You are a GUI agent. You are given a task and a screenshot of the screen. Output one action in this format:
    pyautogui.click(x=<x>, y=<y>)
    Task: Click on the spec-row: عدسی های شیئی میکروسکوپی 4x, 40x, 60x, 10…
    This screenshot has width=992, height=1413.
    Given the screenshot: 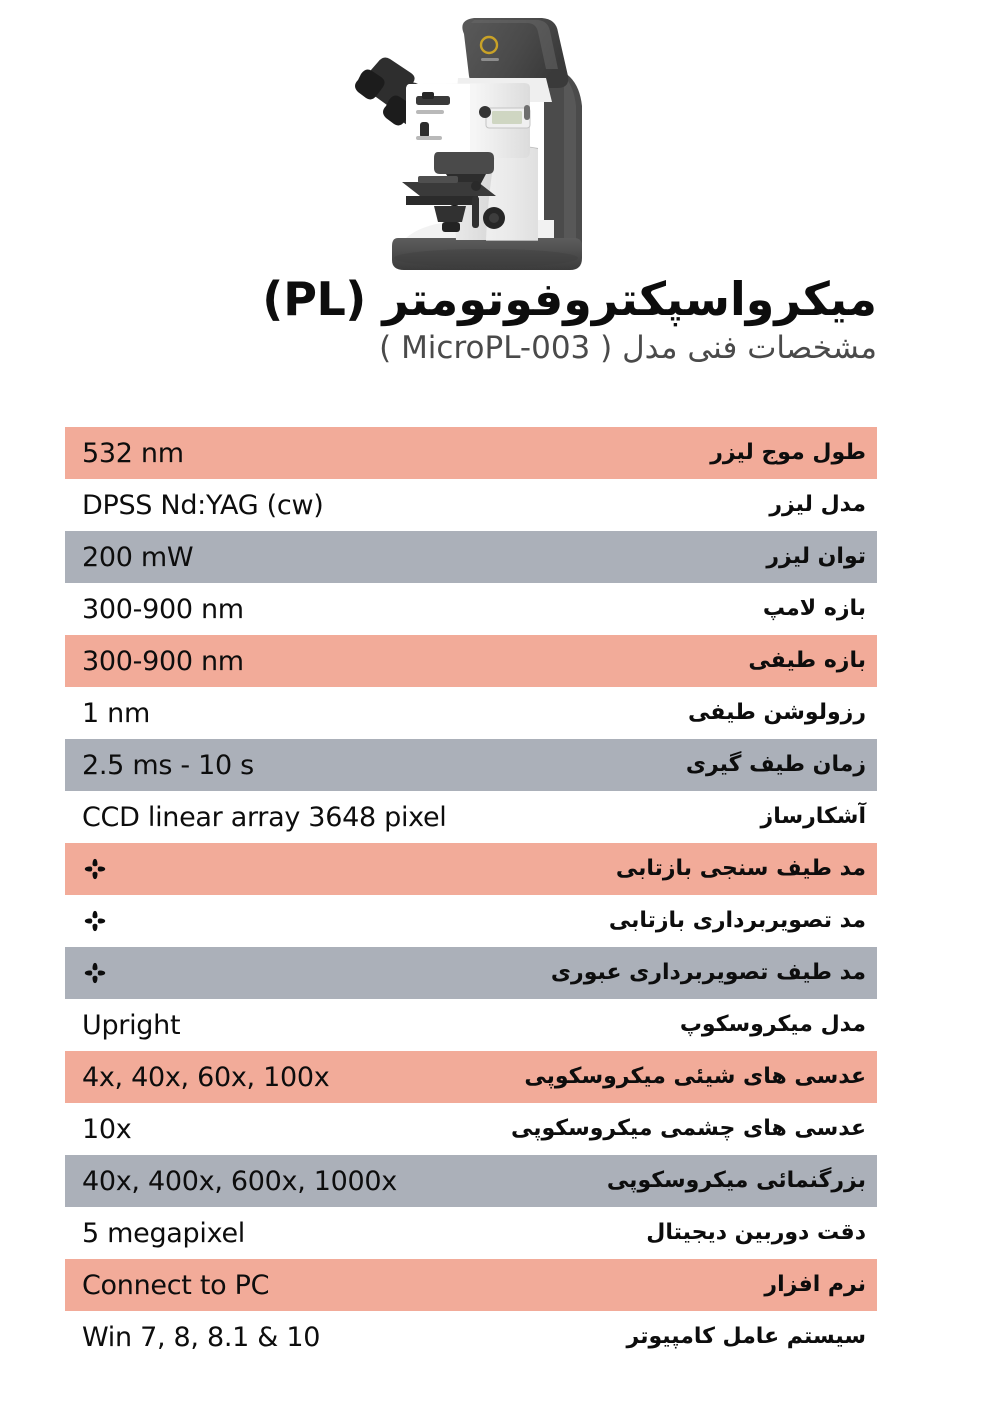 What is the action you would take?
    pyautogui.click(x=471, y=1077)
    